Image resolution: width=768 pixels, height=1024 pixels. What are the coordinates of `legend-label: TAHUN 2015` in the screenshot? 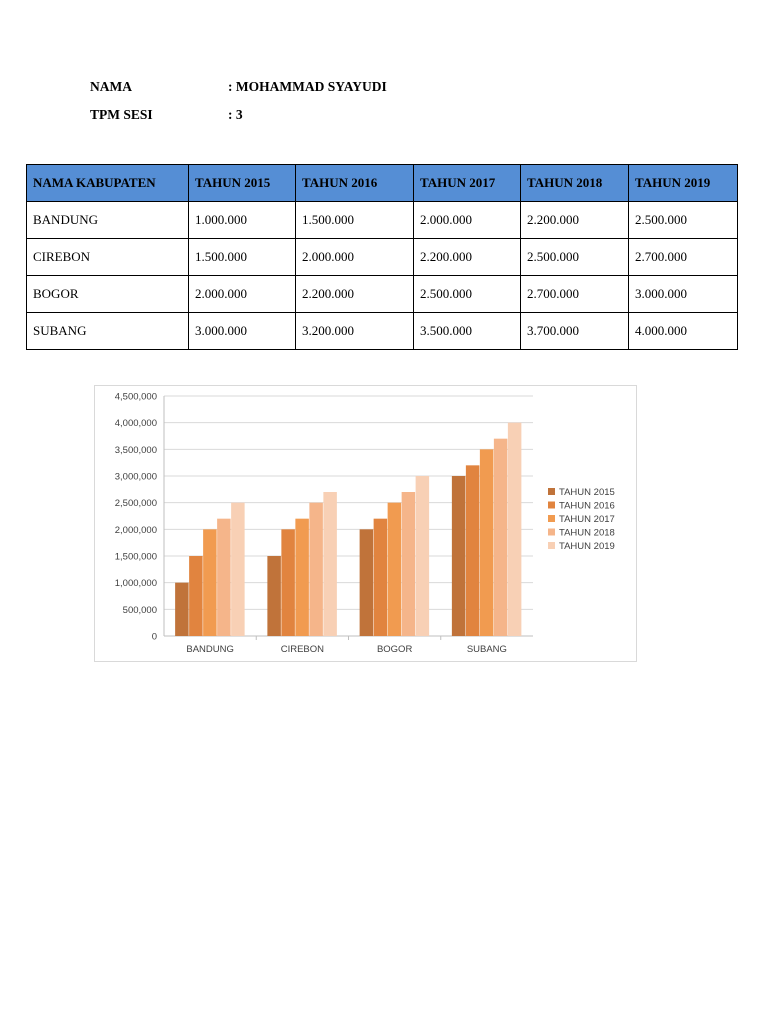 It's located at (587, 492).